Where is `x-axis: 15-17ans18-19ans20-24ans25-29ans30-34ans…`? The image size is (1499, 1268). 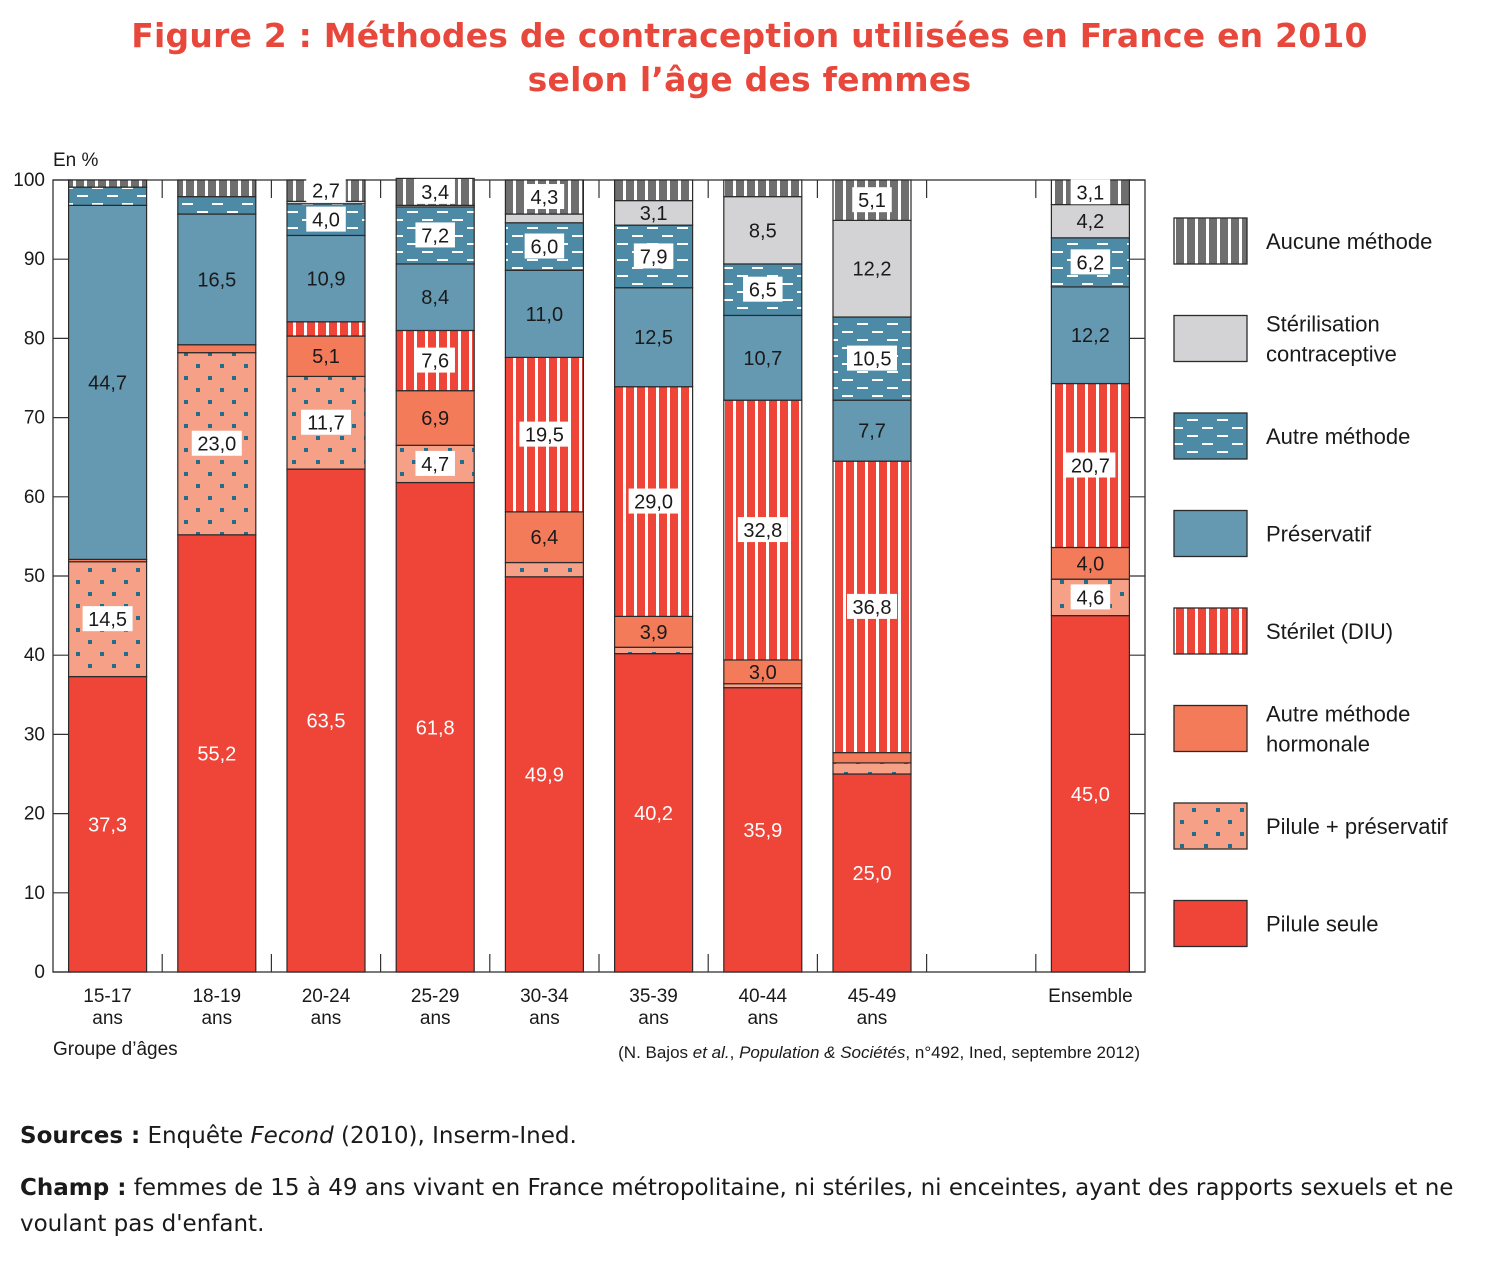 x-axis: 15-17ans18-19ans20-24ans25-29ans30-34ans… is located at coordinates (607, 1007).